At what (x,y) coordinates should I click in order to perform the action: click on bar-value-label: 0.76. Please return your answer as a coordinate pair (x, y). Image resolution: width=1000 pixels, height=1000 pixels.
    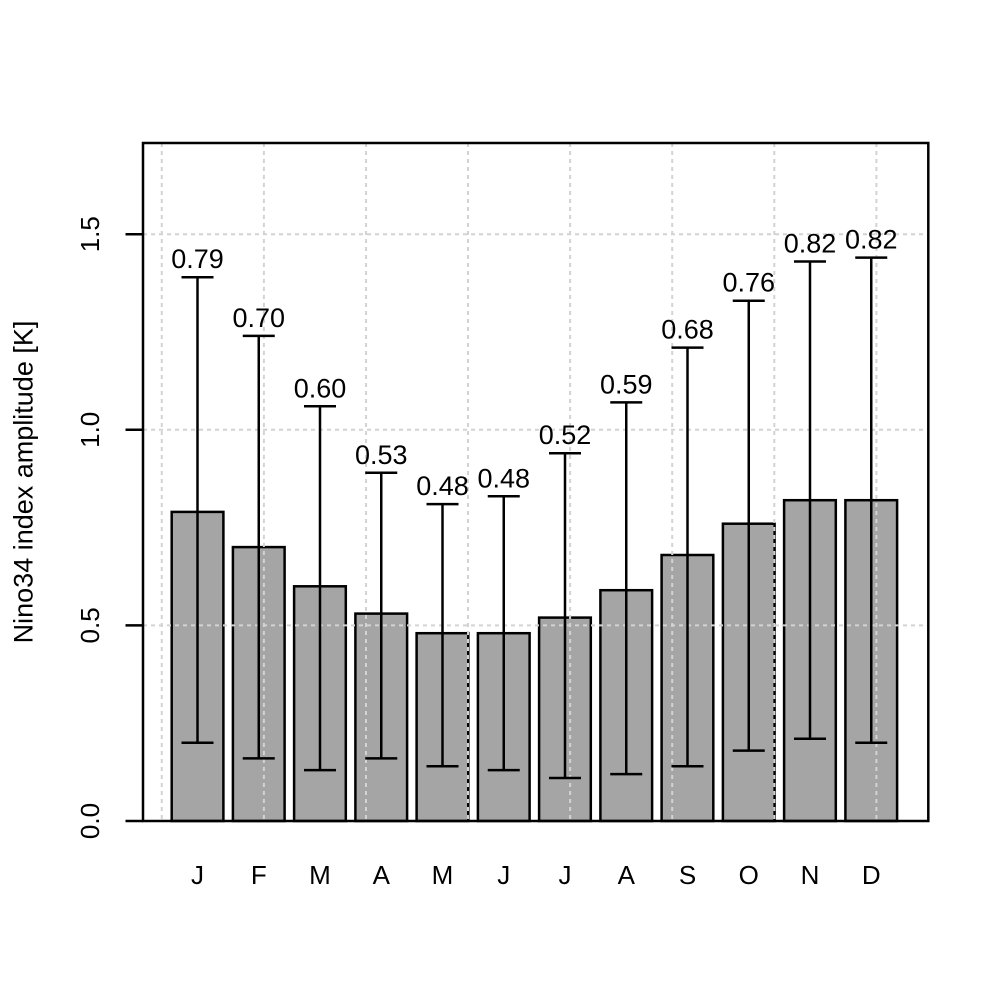
    Looking at the image, I should click on (749, 283).